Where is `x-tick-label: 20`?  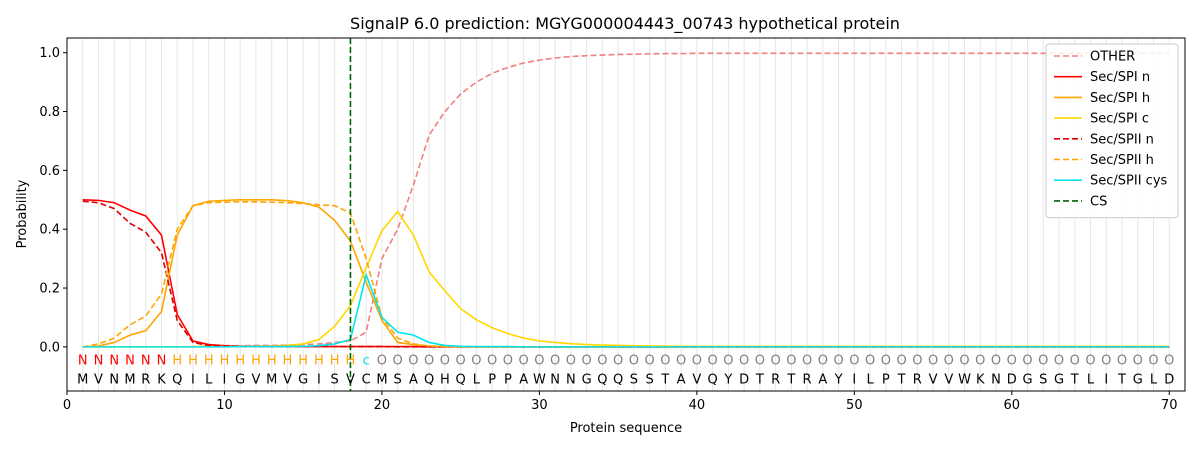 x-tick-label: 20 is located at coordinates (382, 405).